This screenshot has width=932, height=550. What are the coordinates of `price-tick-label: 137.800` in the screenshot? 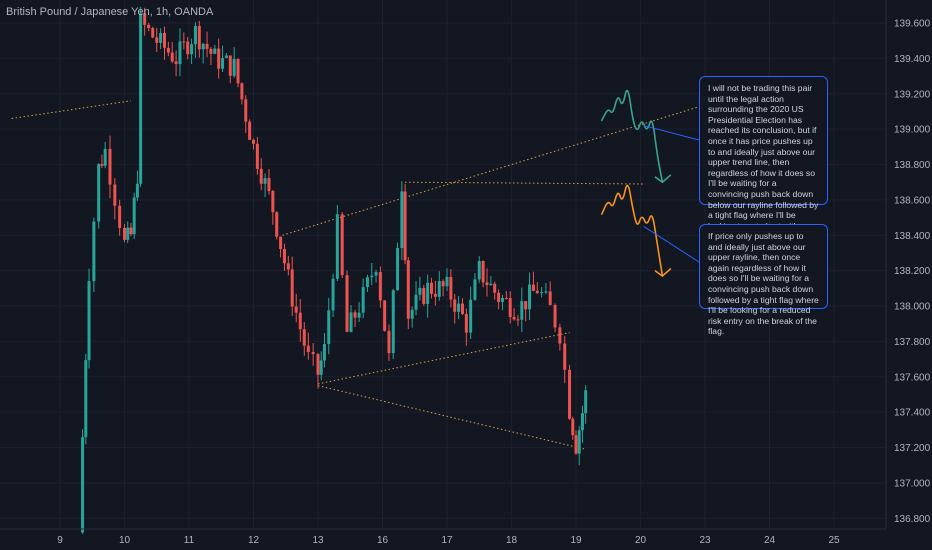 It's located at (912, 342).